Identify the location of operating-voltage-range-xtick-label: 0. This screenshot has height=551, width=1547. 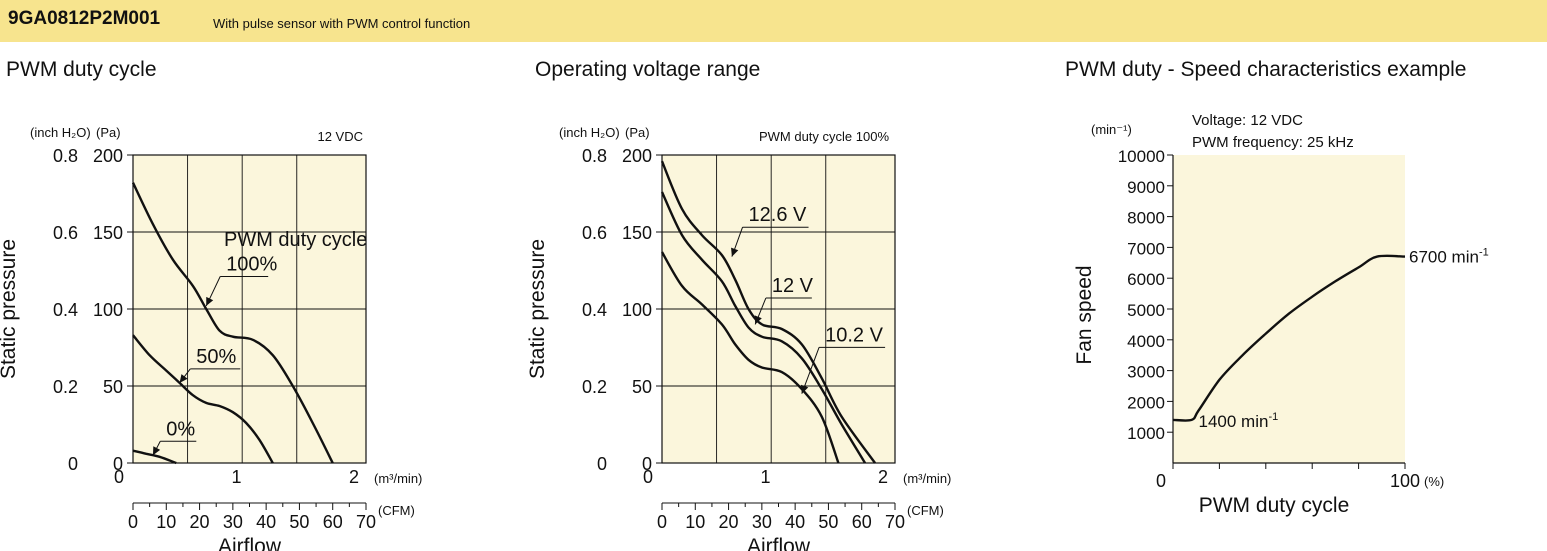
(662, 522).